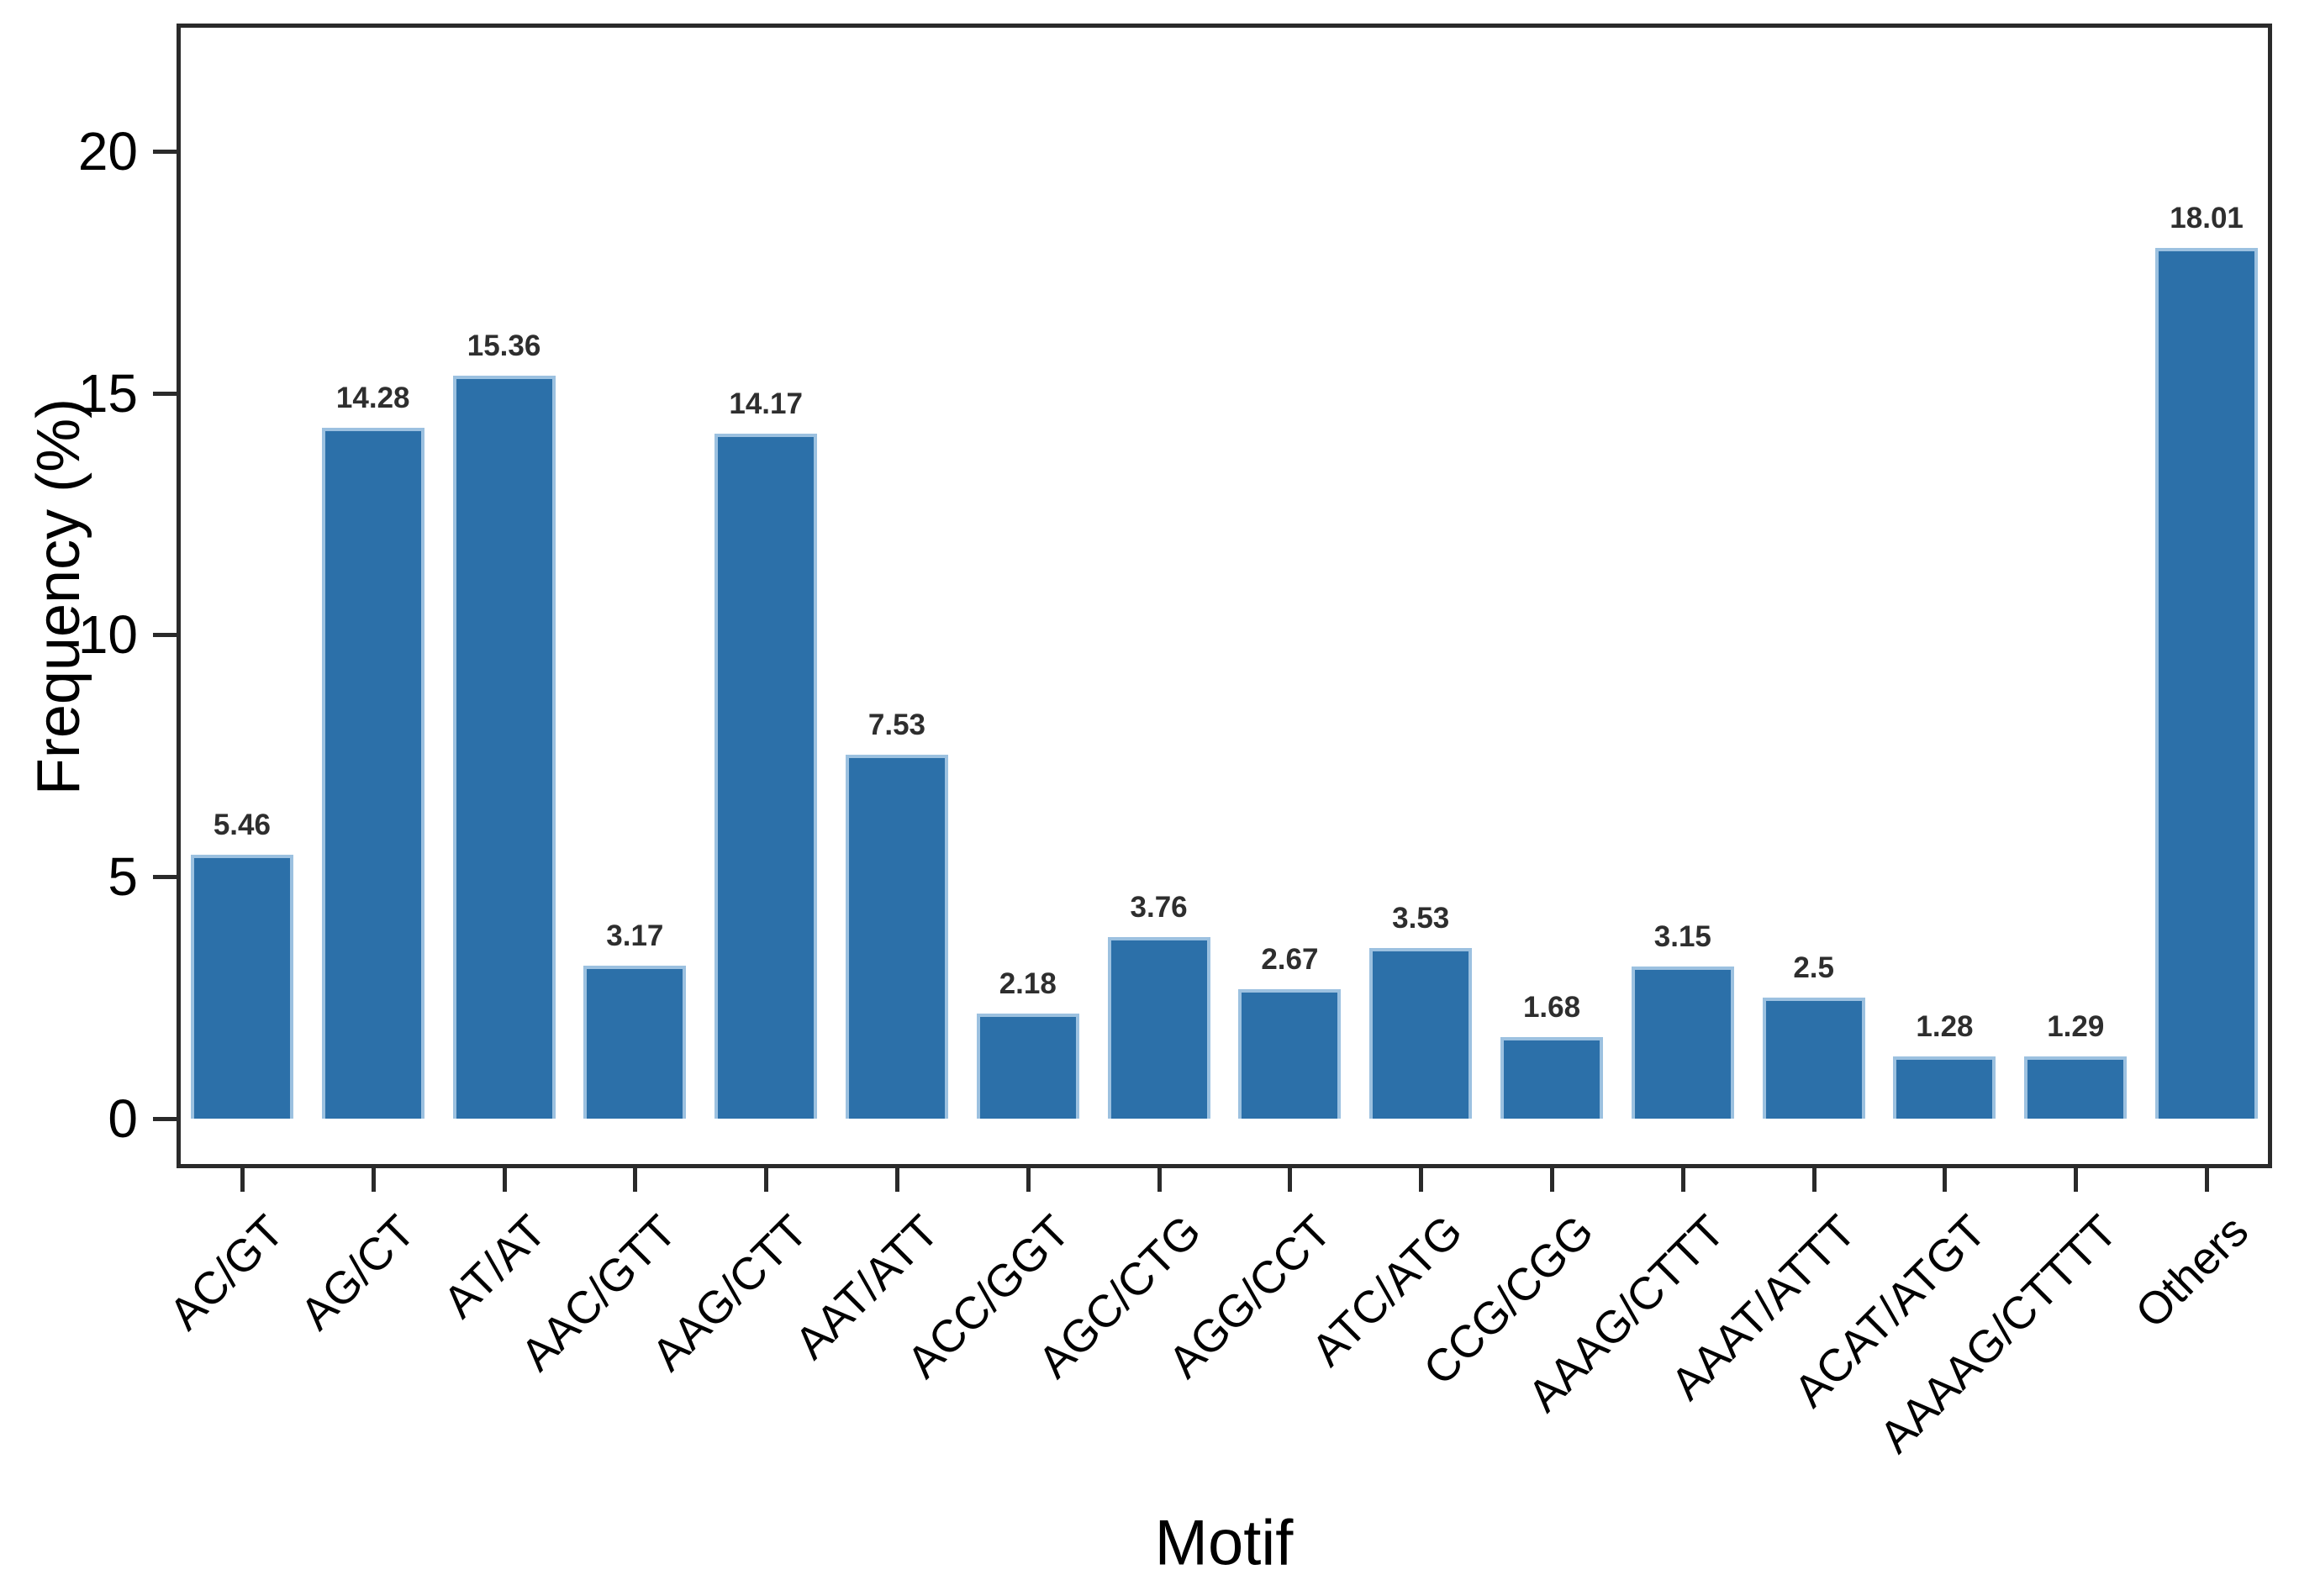 This screenshot has height=1596, width=2299. What do you see at coordinates (1421, 918) in the screenshot?
I see `bar-value-label: 3.53` at bounding box center [1421, 918].